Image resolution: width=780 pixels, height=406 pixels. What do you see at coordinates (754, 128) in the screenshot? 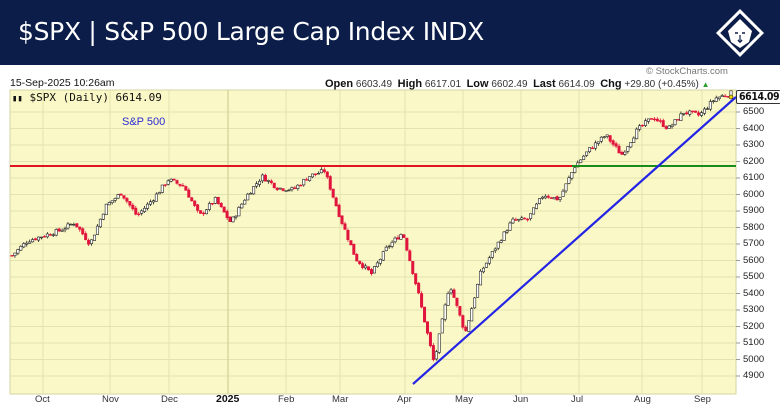
I see `y-tick-label: 6400` at bounding box center [754, 128].